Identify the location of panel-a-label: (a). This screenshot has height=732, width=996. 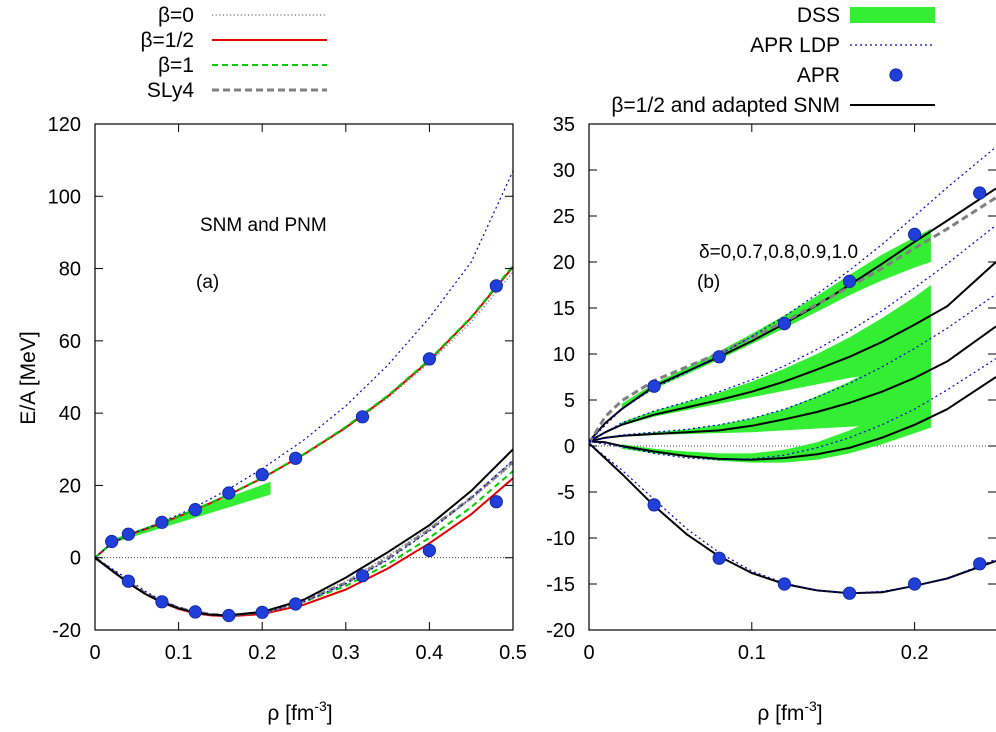
(207, 282).